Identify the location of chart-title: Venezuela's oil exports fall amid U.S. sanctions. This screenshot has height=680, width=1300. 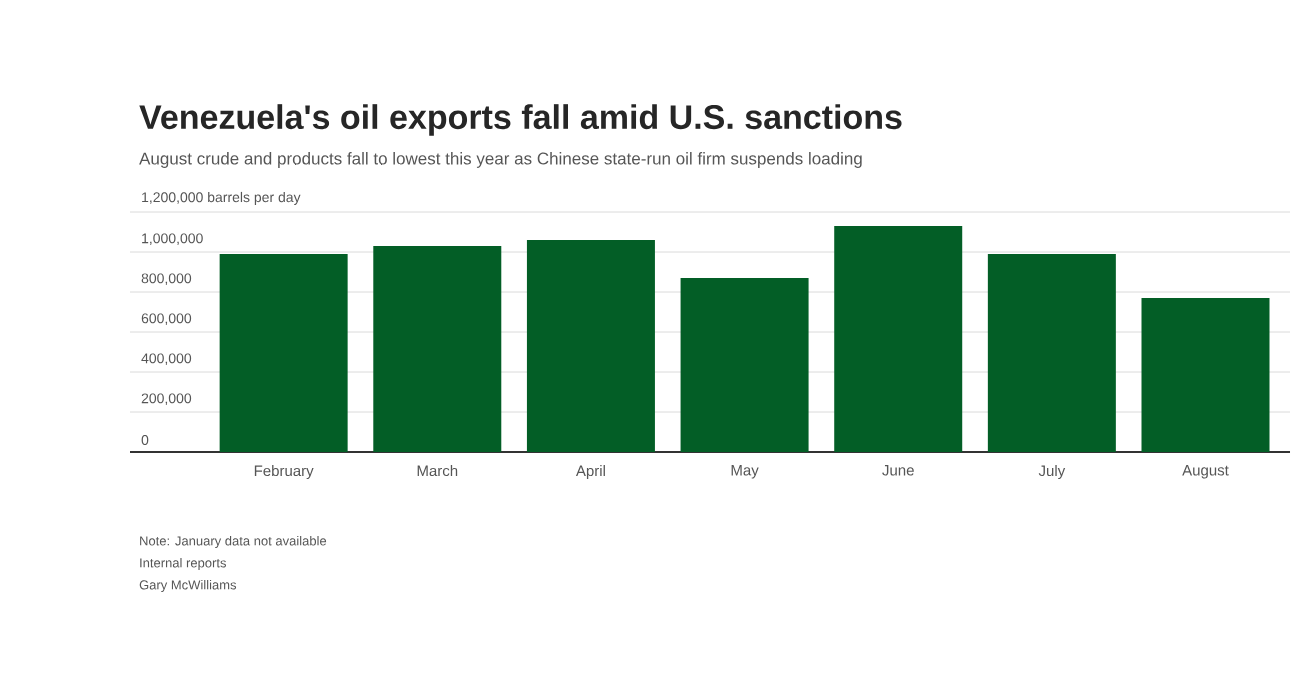
(520, 120).